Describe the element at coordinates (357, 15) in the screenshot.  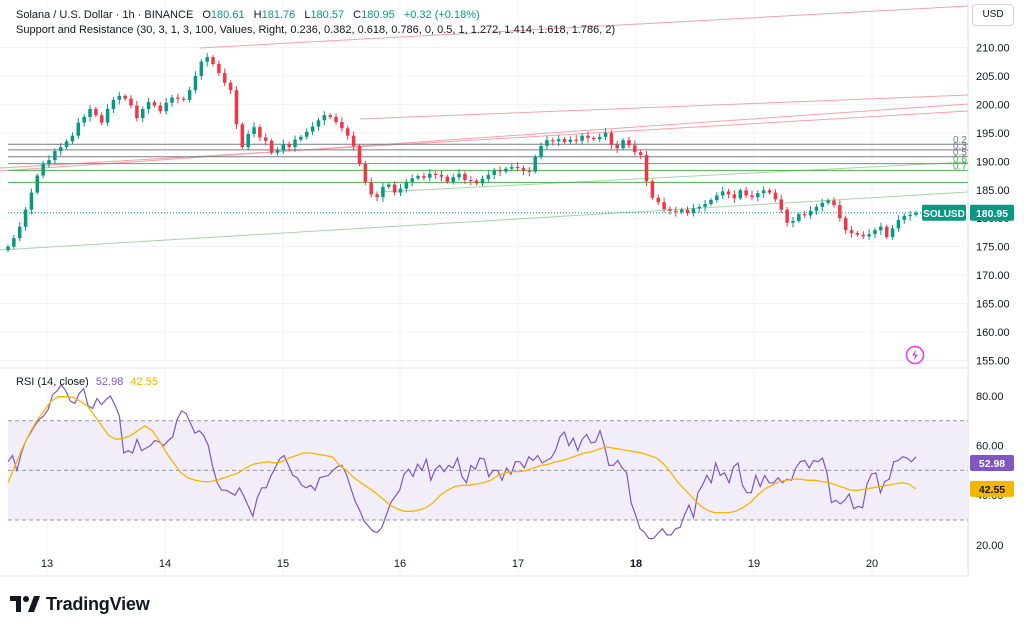
I see `close-label: C` at that location.